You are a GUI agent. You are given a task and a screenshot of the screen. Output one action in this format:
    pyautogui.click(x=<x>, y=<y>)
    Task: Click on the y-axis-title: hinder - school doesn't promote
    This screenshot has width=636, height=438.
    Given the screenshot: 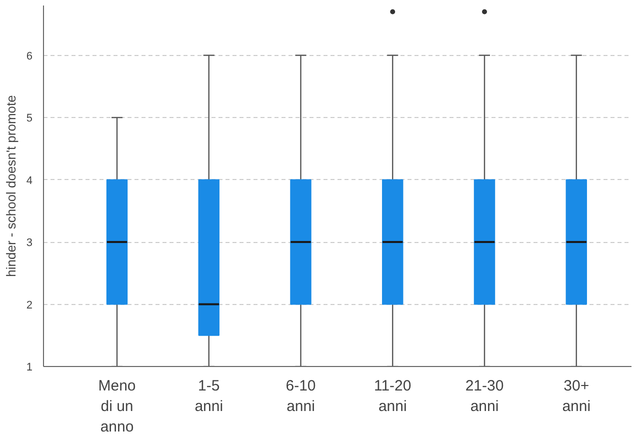 What is the action you would take?
    pyautogui.click(x=10, y=186)
    